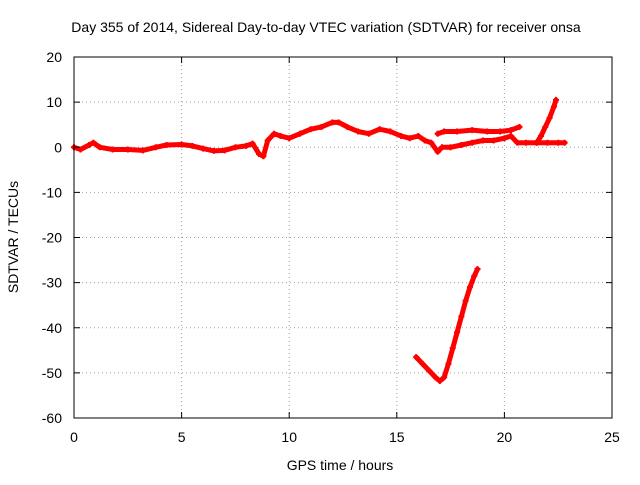 The width and height of the screenshot is (640, 485). Describe the element at coordinates (52, 283) in the screenshot. I see `y-tick-label: -30` at that location.